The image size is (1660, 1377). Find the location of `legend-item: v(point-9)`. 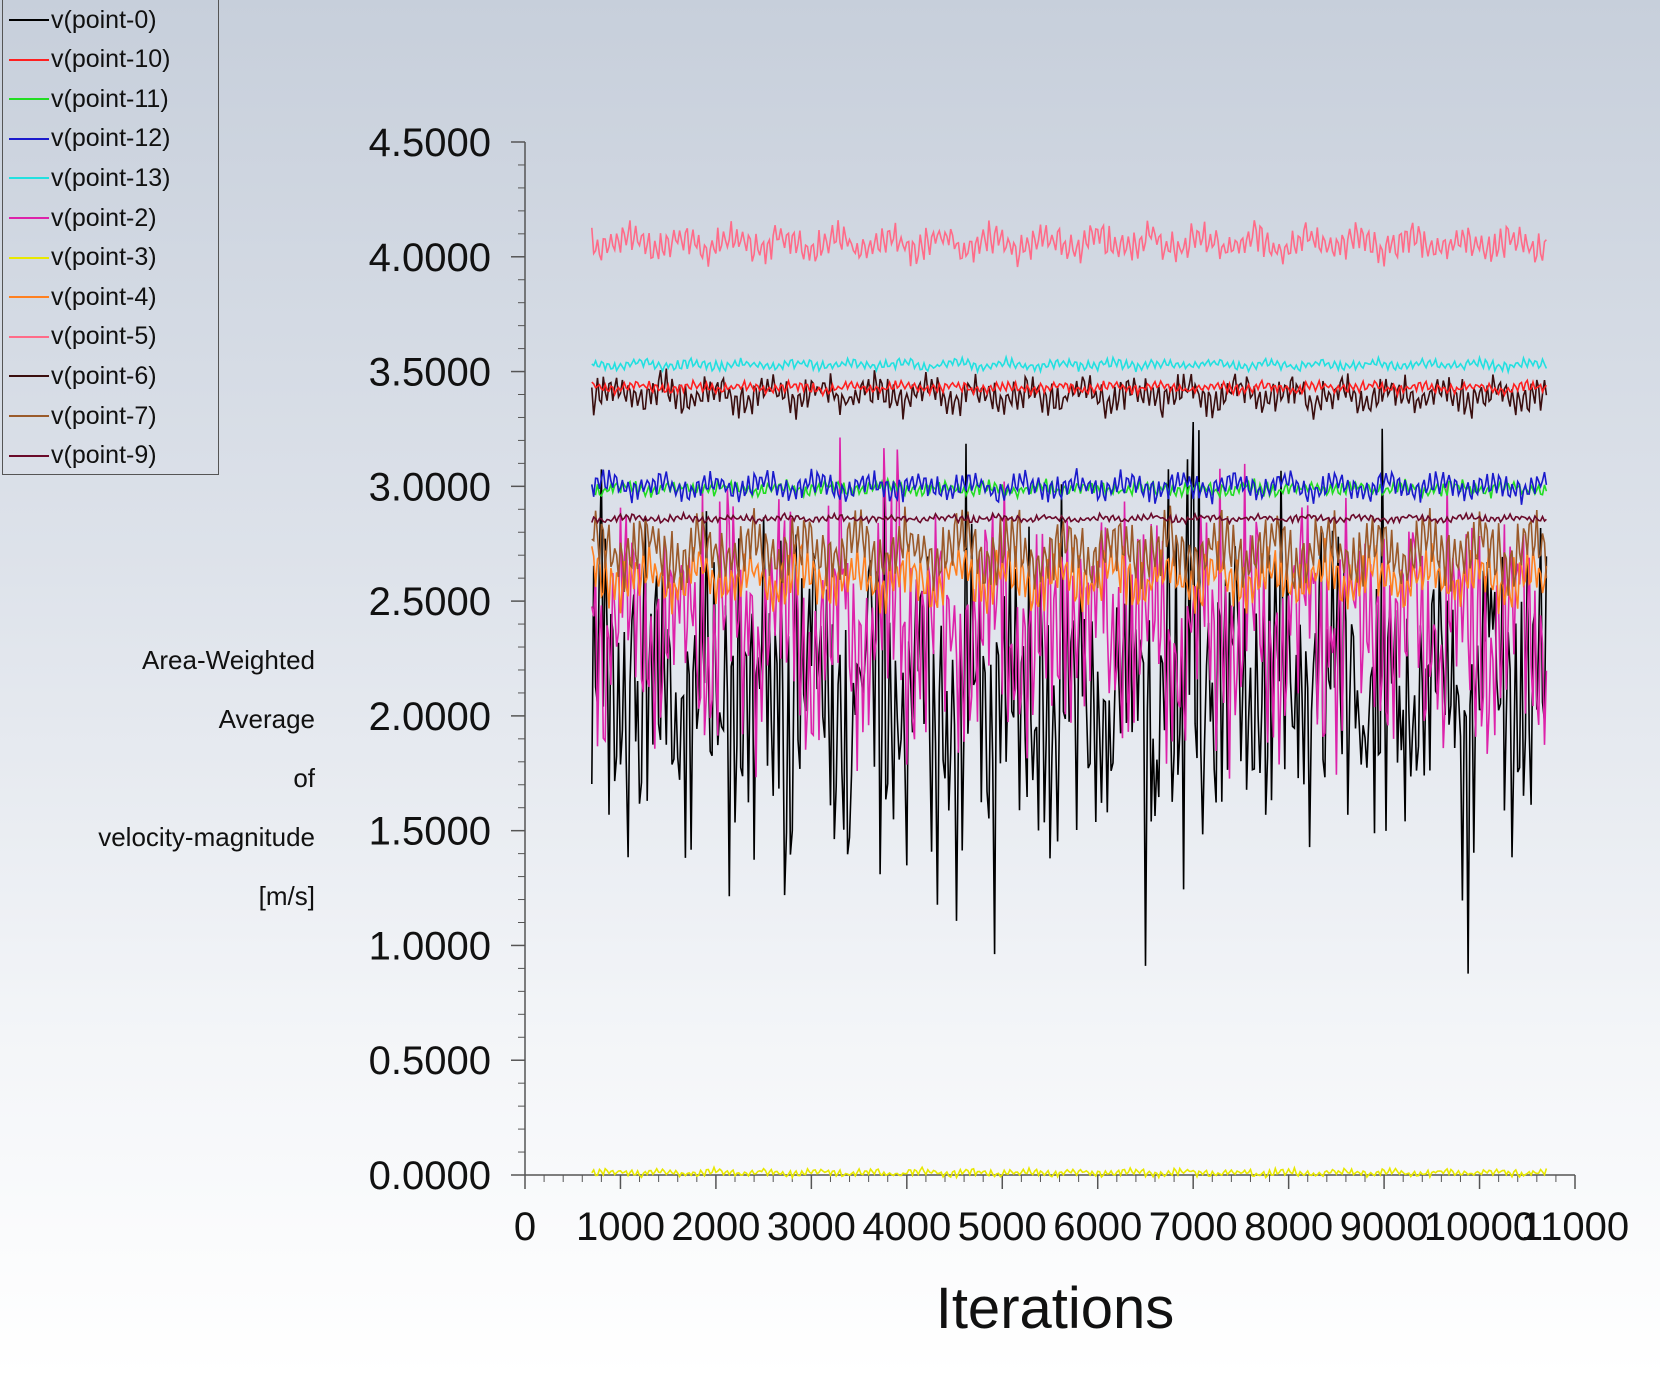

legend-item: v(point-9) is located at coordinates (83, 456).